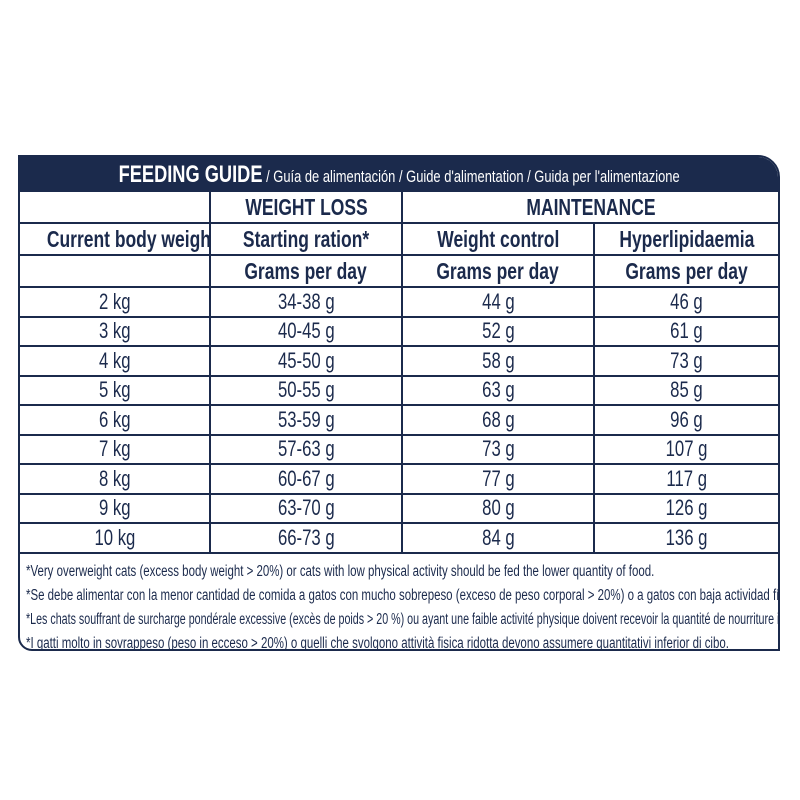  What do you see at coordinates (115, 239) in the screenshot?
I see `column-header: Current body weight` at bounding box center [115, 239].